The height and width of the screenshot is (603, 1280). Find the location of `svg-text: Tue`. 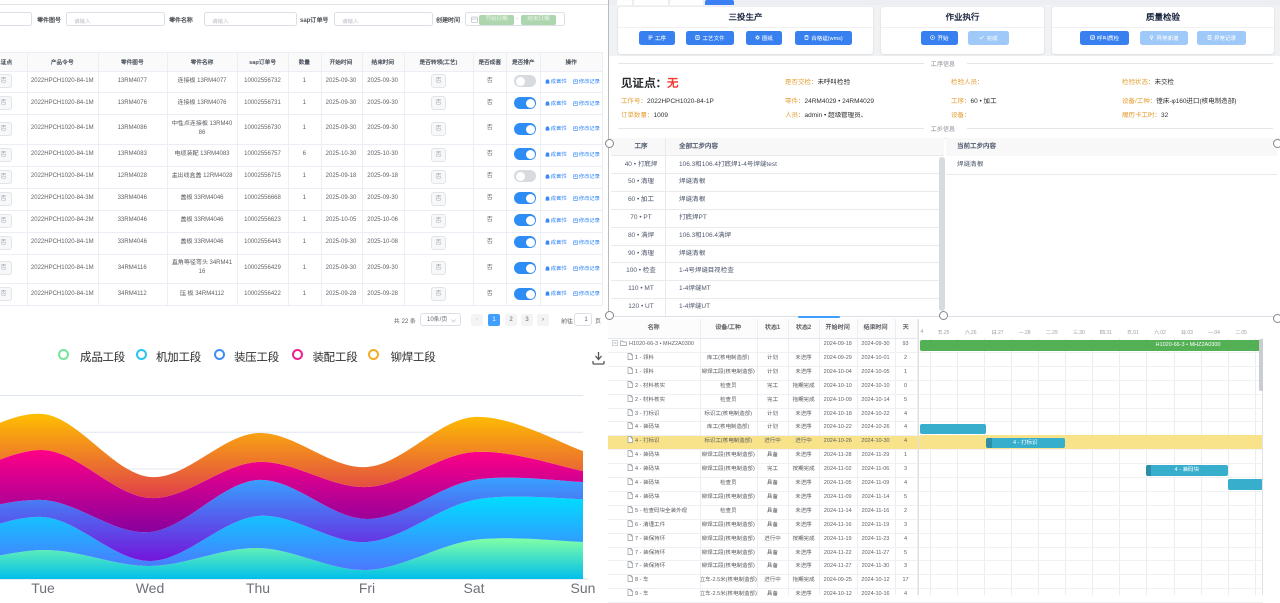

svg-text: Tue is located at coordinates (43, 587).